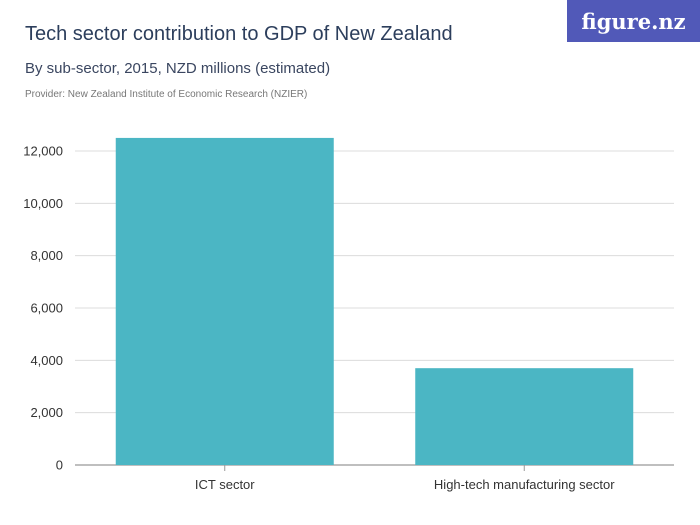 The width and height of the screenshot is (700, 525). Describe the element at coordinates (43, 151) in the screenshot. I see `y-tick-label: 12,000` at that location.